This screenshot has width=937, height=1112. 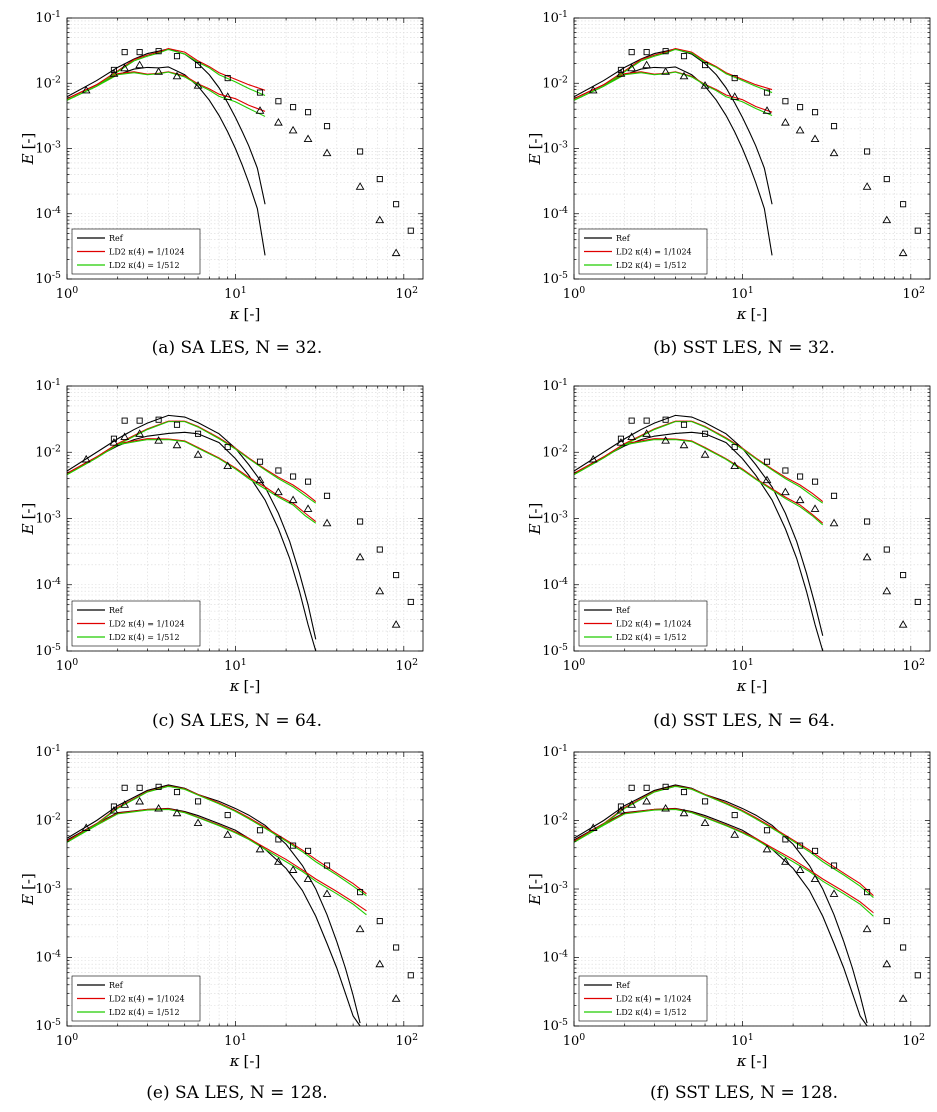 I want to click on series-group, so click(x=240, y=152).